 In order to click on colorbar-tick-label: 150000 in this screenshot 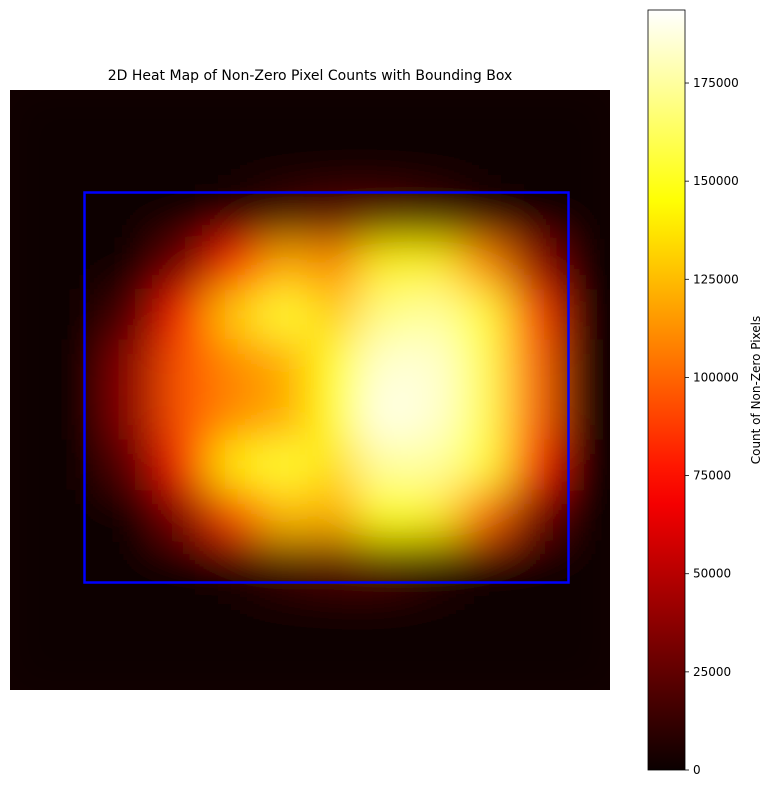, I will do `click(716, 181)`.